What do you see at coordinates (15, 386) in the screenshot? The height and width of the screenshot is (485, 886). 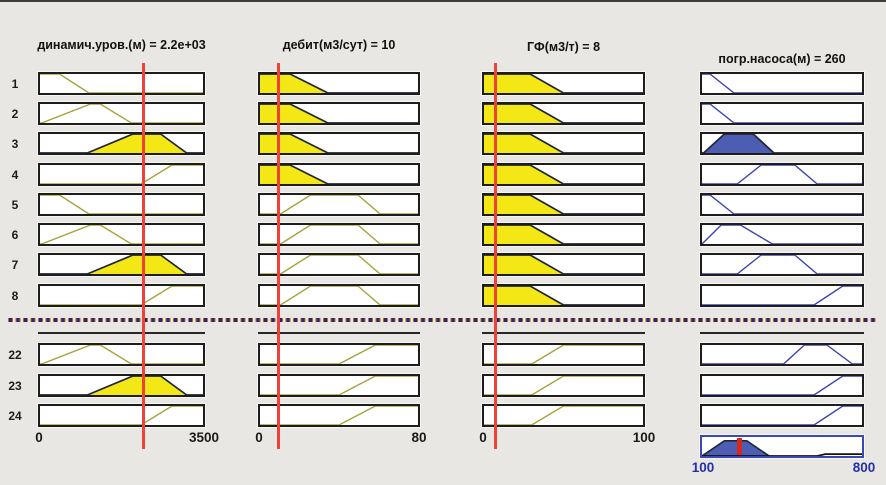 I see `rule-number-label: 23` at bounding box center [15, 386].